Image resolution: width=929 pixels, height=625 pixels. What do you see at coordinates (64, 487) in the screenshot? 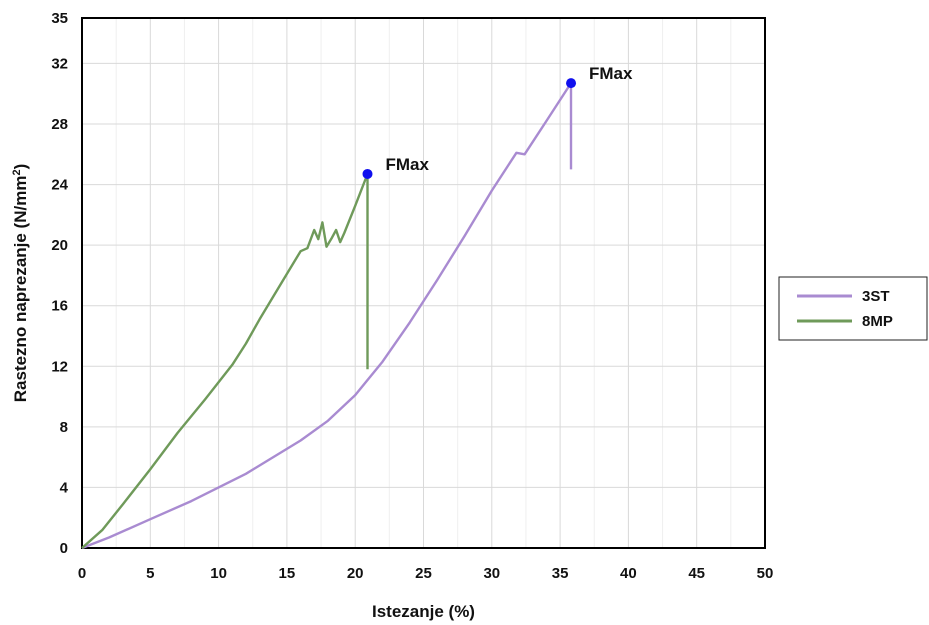
I see `y-tick-label: 4` at bounding box center [64, 487].